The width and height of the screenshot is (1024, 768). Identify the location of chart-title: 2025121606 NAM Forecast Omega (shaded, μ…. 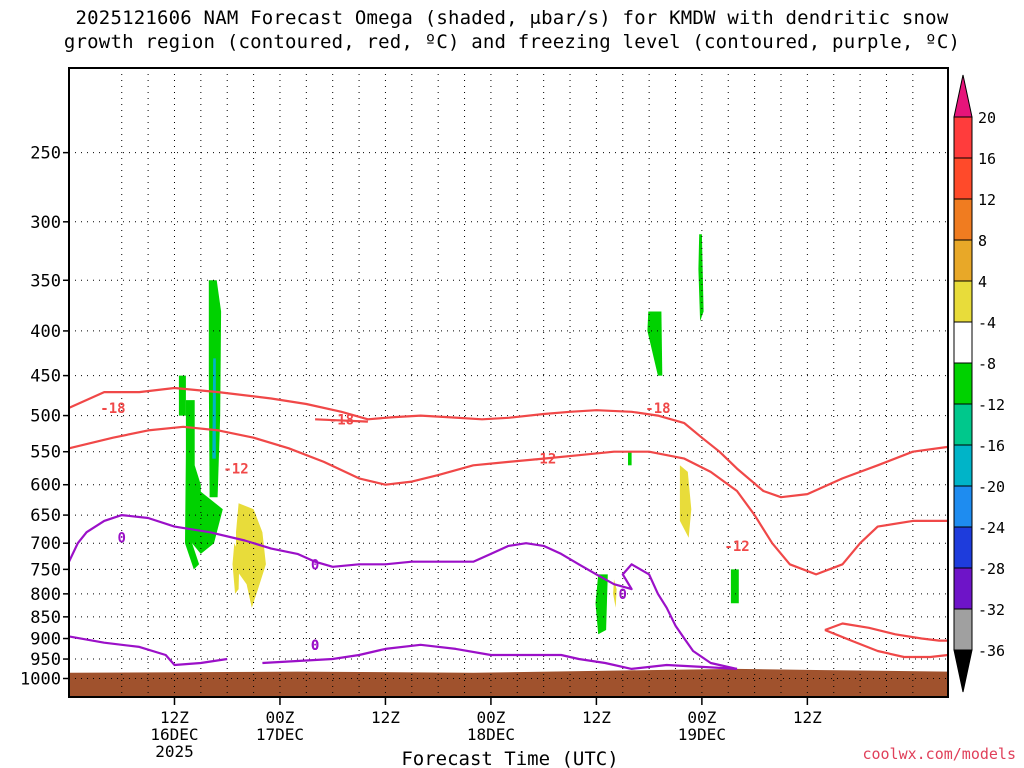
(512, 30).